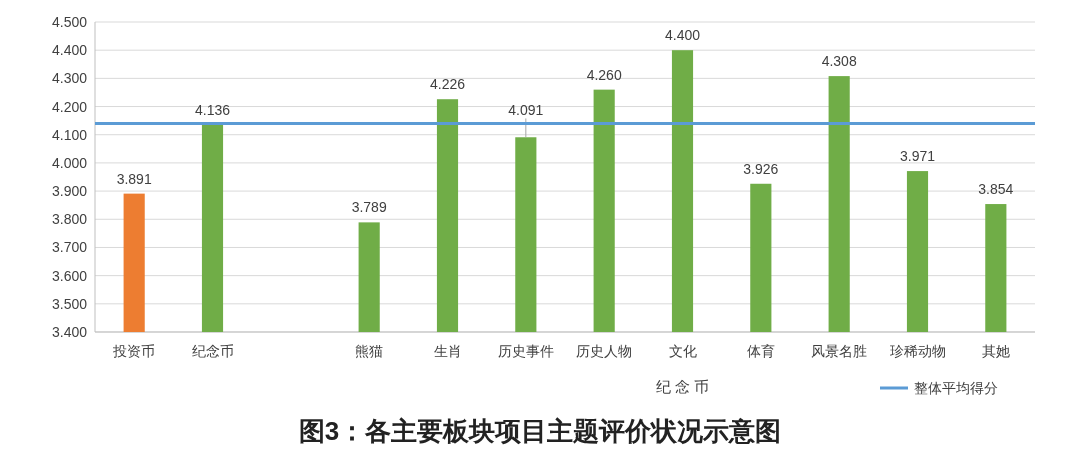 The width and height of the screenshot is (1080, 455). I want to click on y-tick-label: 3.500, so click(69, 303).